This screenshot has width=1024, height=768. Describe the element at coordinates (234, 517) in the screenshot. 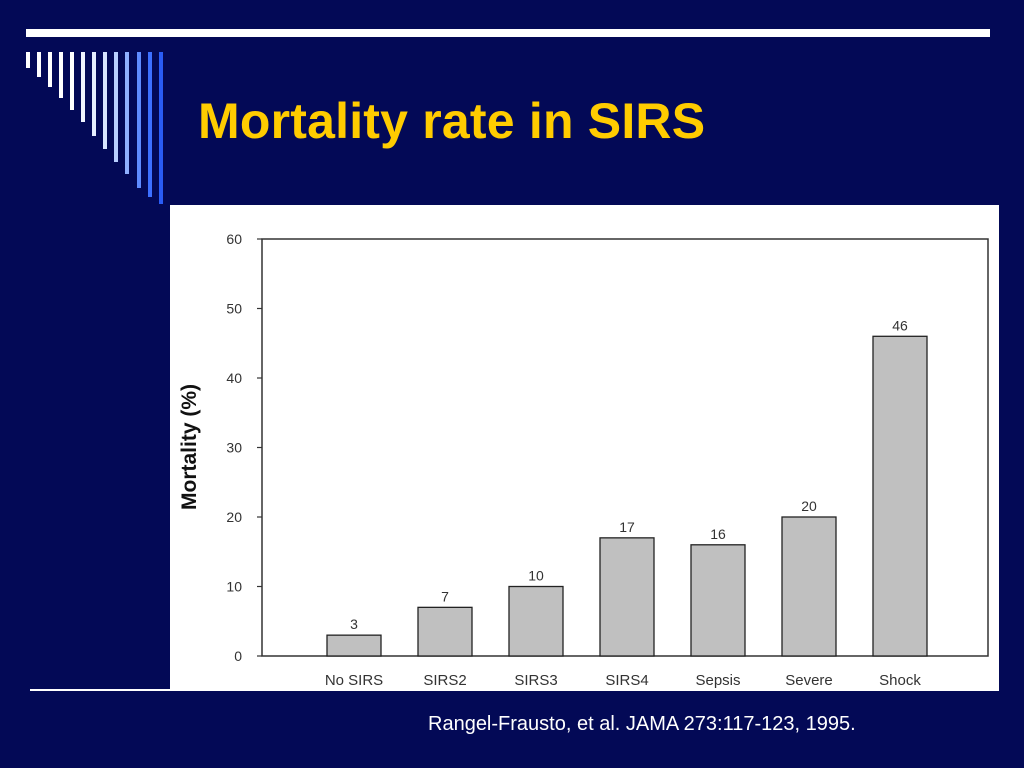

I see `y-tick-label: 20` at that location.